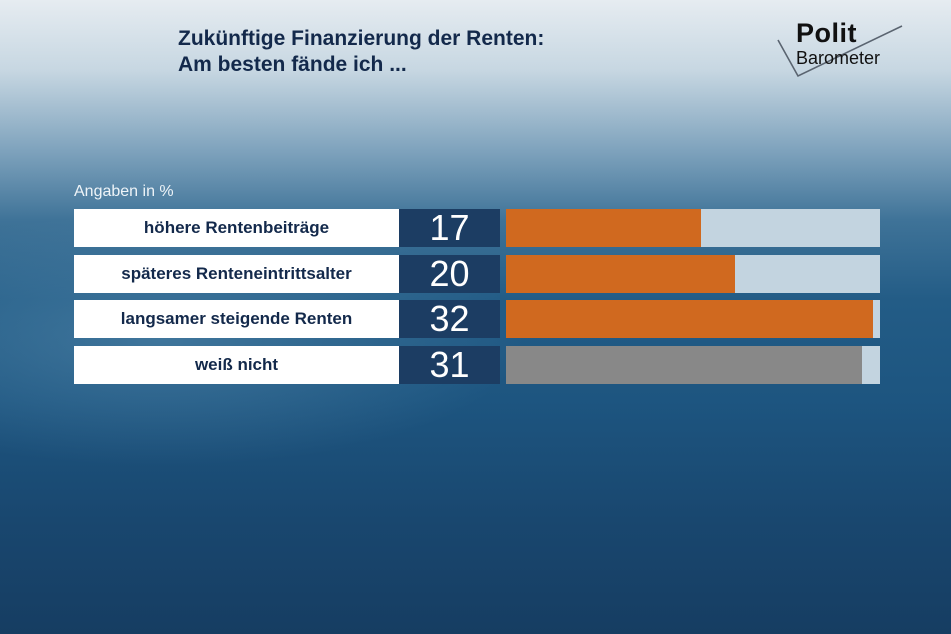 This screenshot has height=634, width=951. What do you see at coordinates (236, 228) in the screenshot?
I see `category-label: höhere Rentenbeiträge` at bounding box center [236, 228].